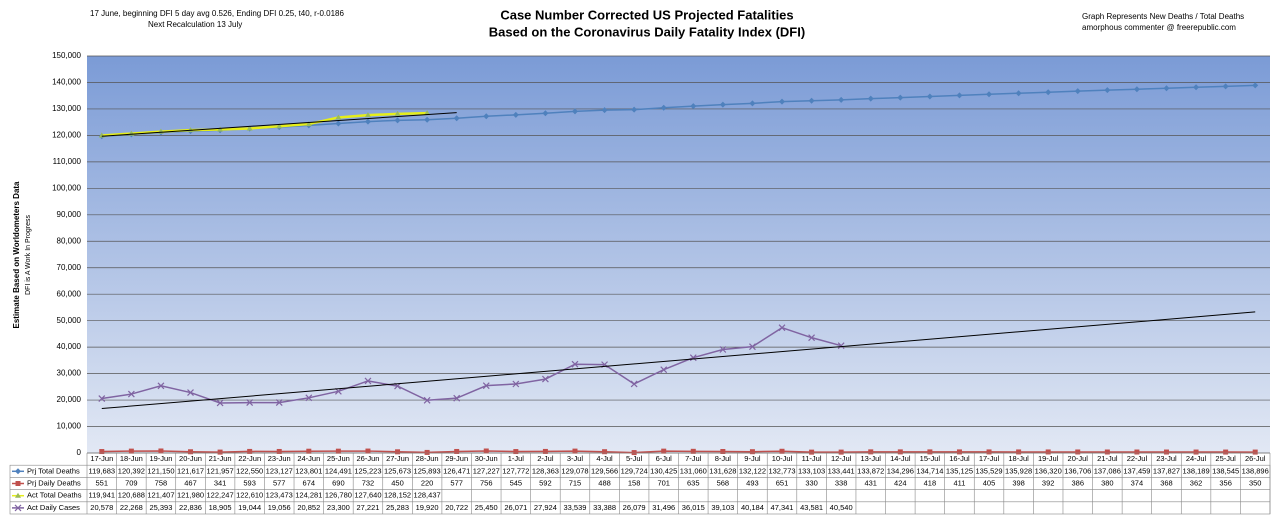 The image size is (1280, 527). I want to click on x-tick-label: 2-Jul, so click(545, 458).